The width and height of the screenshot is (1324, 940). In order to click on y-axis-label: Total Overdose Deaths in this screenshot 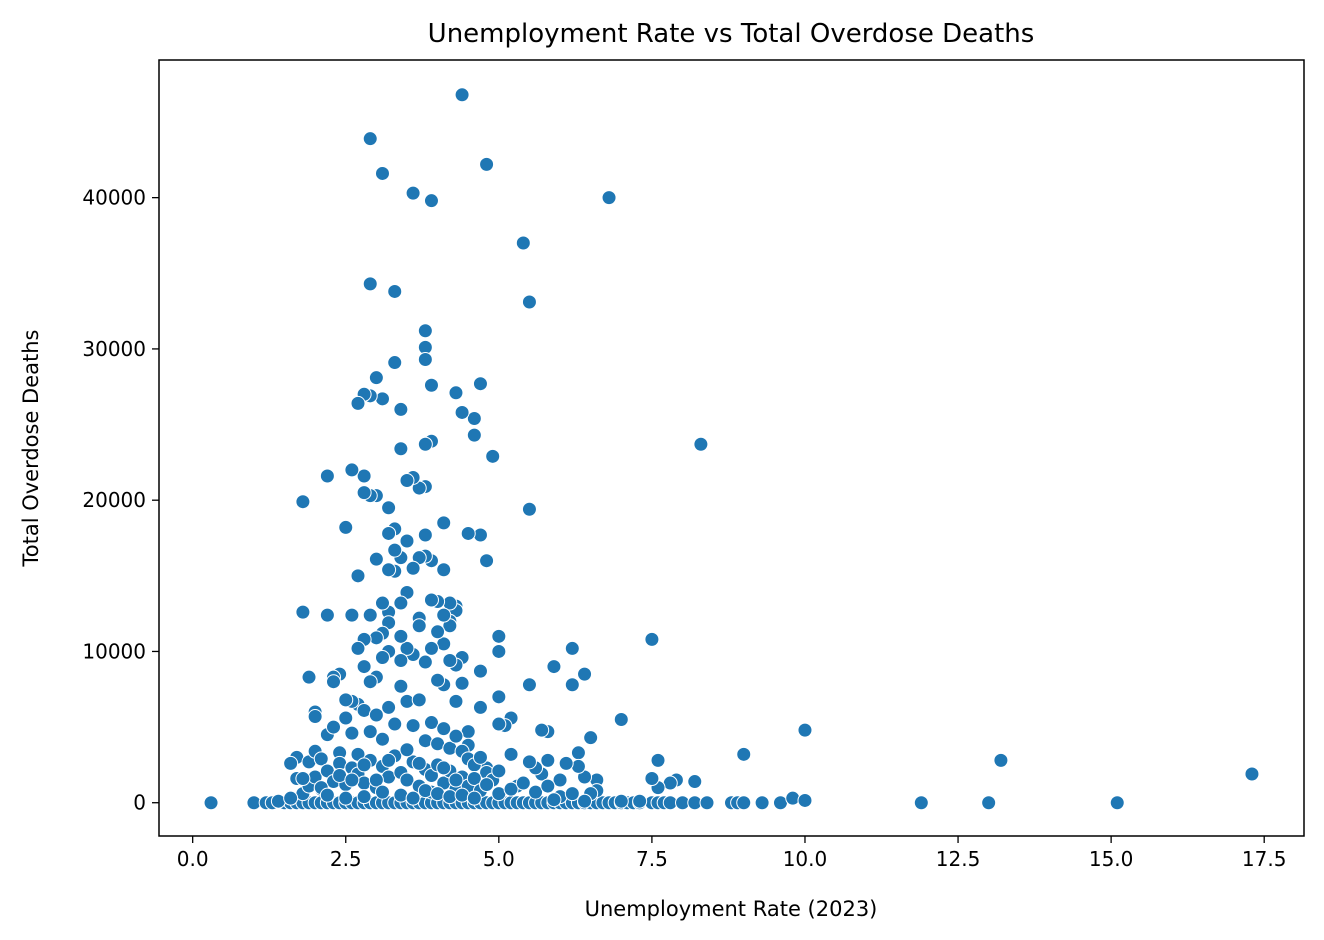, I will do `click(31, 448)`.